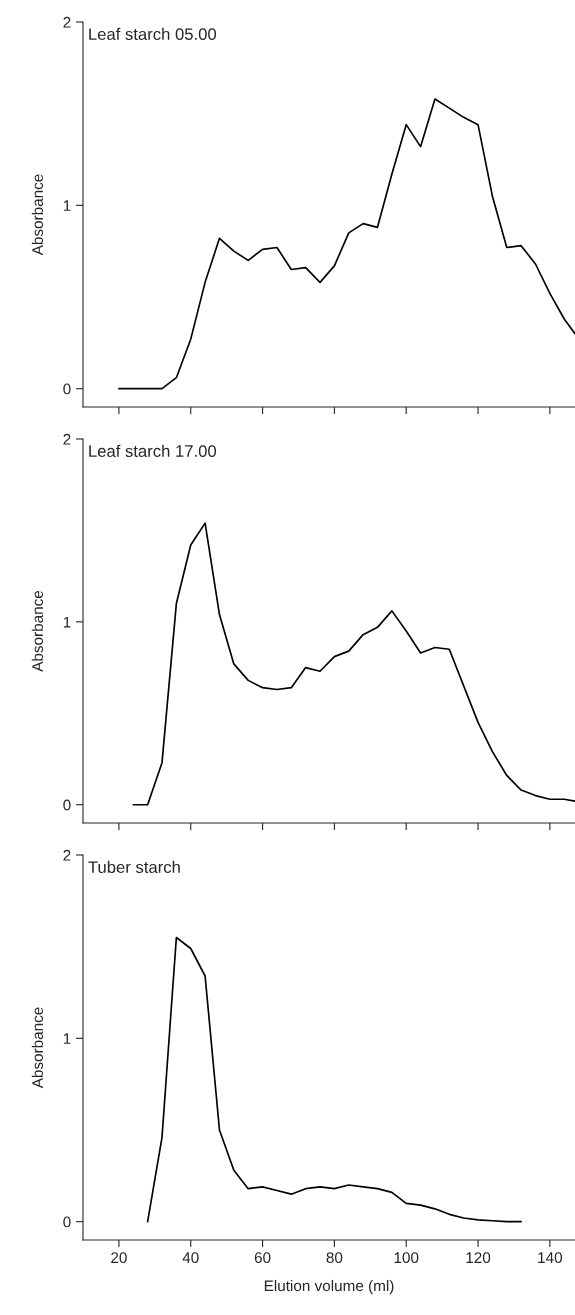  I want to click on line-series, so click(334, 1079).